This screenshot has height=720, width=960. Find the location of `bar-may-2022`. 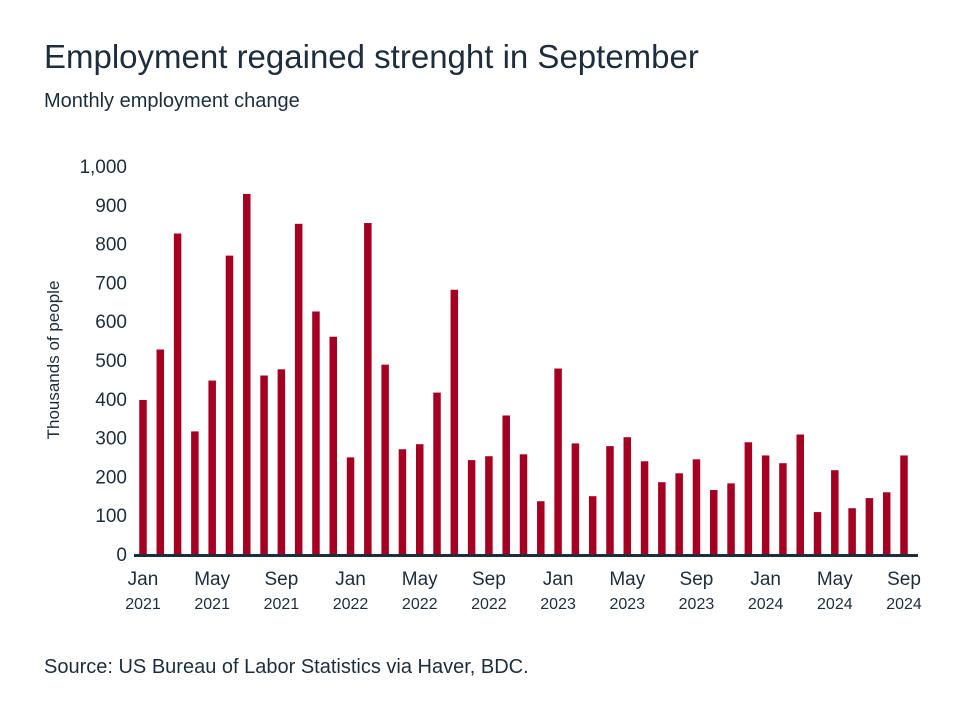

bar-may-2022 is located at coordinates (419, 499).